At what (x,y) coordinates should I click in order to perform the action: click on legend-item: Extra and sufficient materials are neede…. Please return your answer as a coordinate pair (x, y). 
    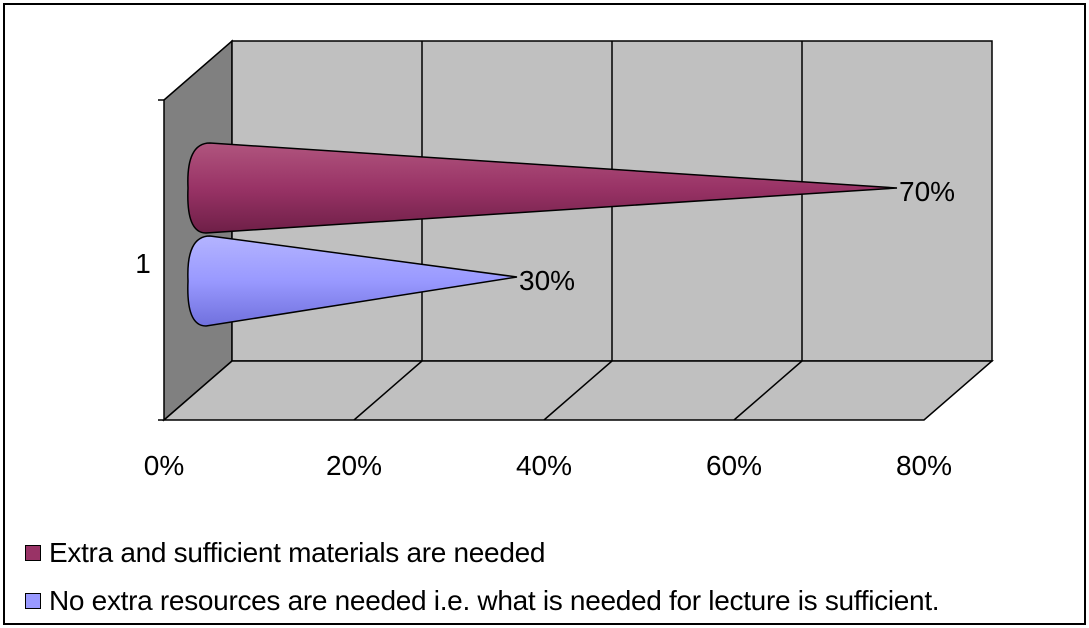
    Looking at the image, I should click on (285, 553).